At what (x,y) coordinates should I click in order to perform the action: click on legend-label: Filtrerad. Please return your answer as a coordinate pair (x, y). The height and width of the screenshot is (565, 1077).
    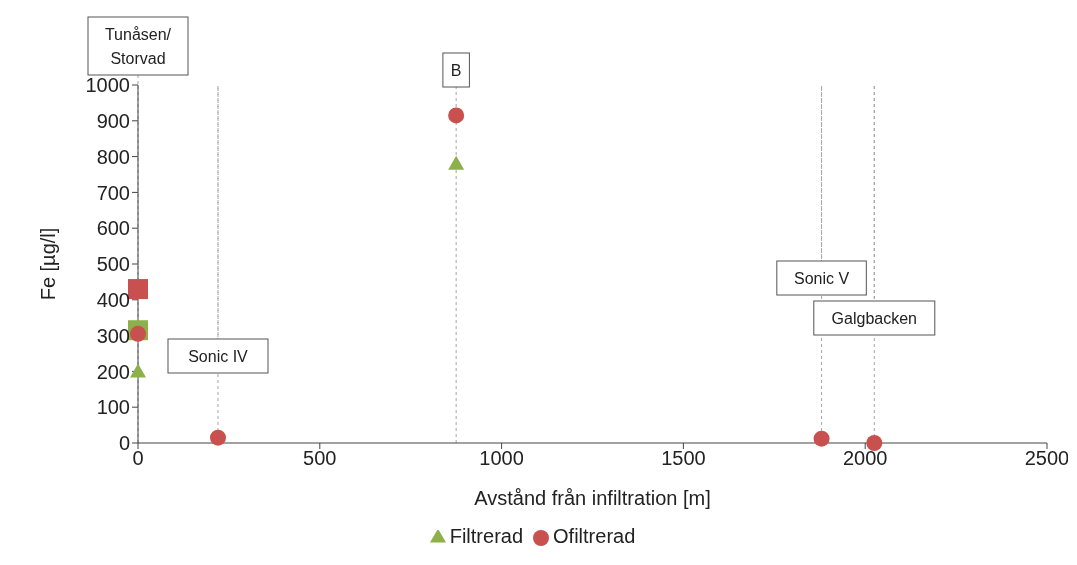
    Looking at the image, I should click on (486, 536).